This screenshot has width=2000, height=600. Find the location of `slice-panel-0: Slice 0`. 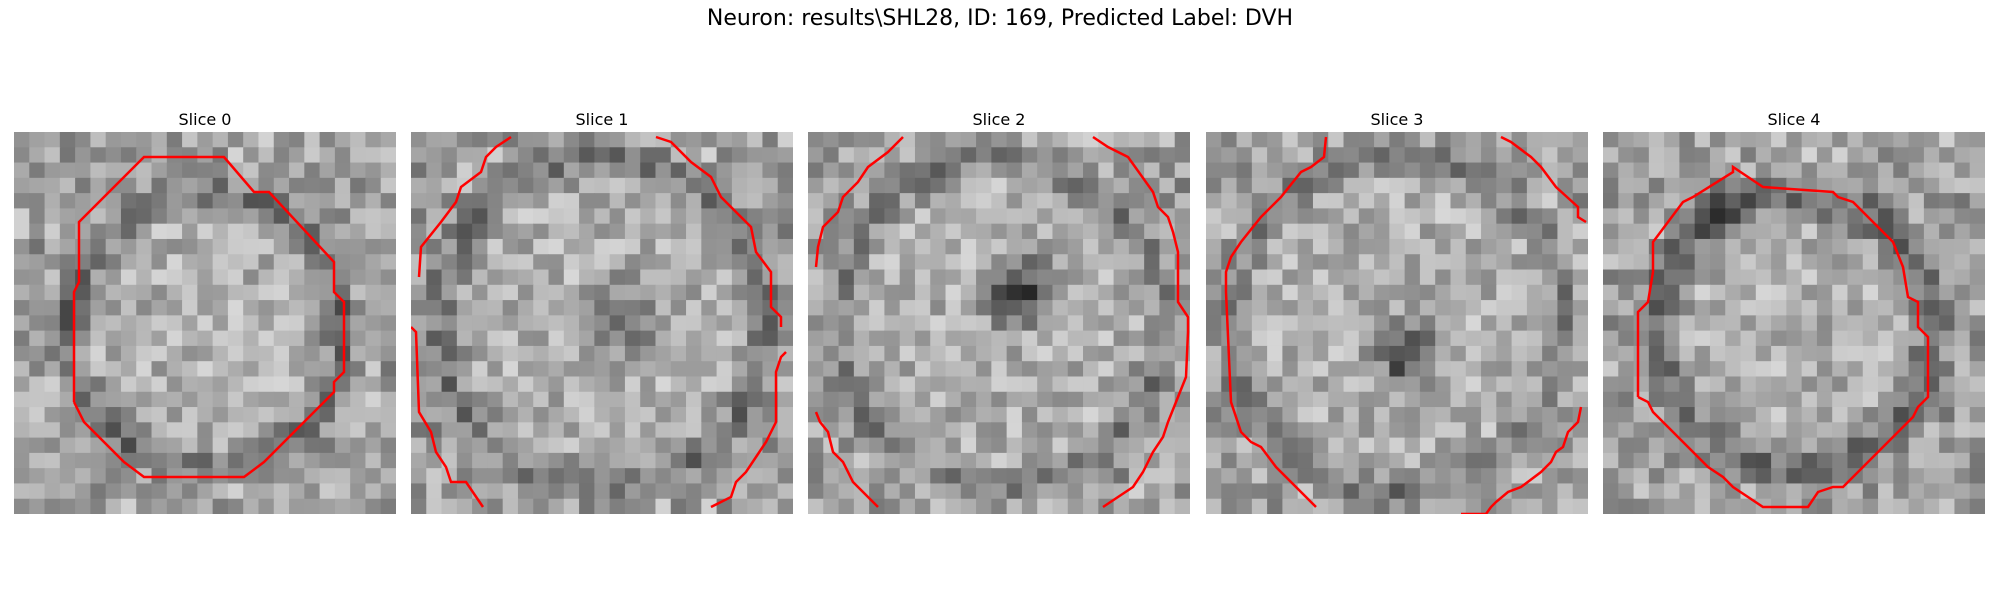

slice-panel-0: Slice 0 is located at coordinates (205, 311).